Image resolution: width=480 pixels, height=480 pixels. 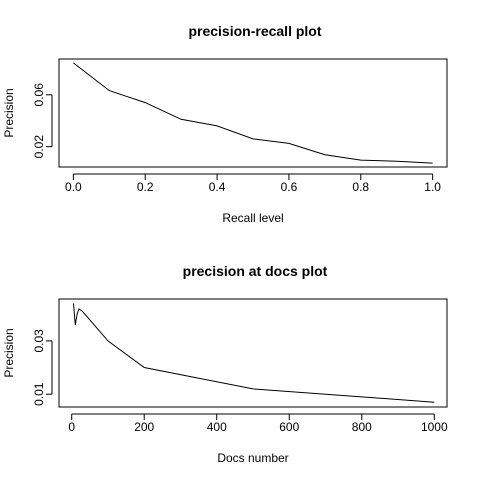 What do you see at coordinates (360, 187) in the screenshot?
I see `x-tick-label: 0.8` at bounding box center [360, 187].